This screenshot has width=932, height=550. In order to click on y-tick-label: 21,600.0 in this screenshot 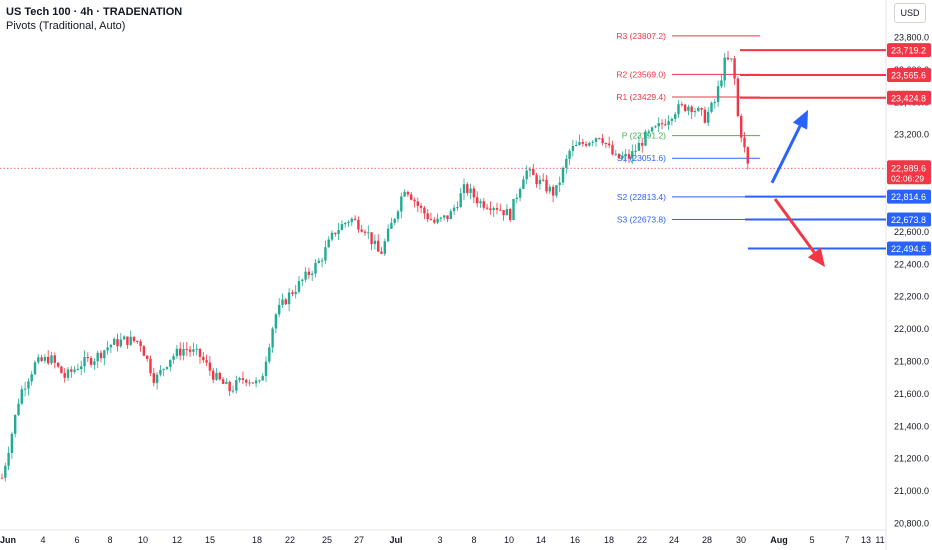, I will do `click(911, 394)`.